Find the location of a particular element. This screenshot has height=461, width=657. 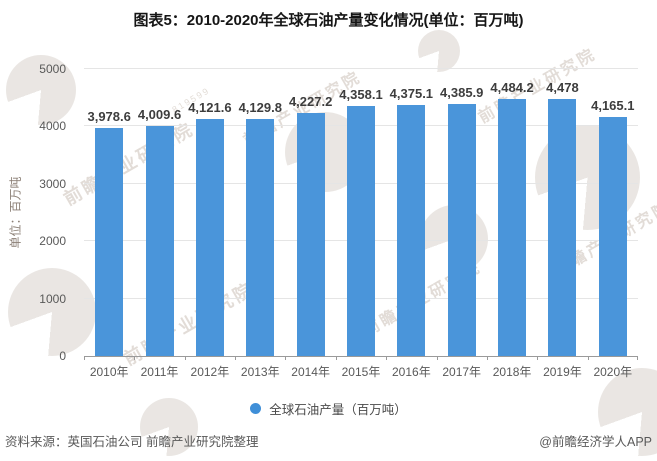

bar-column: 4,129.8 2013年 is located at coordinates (260, 224).